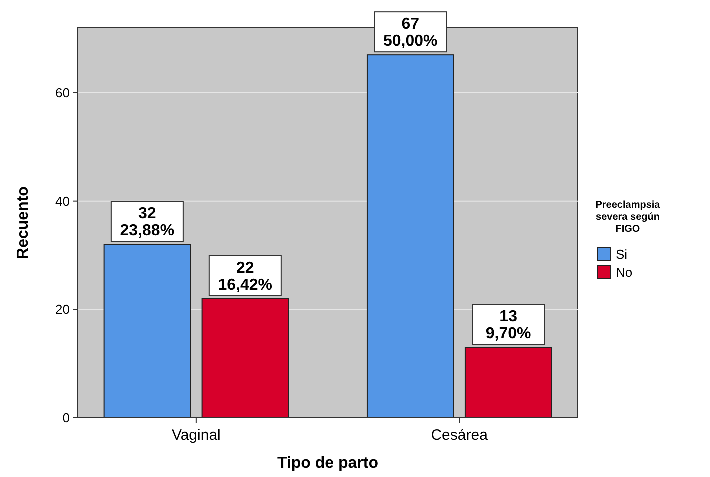 This screenshot has width=710, height=477. What do you see at coordinates (622, 254) in the screenshot?
I see `legend-label: Si` at bounding box center [622, 254].